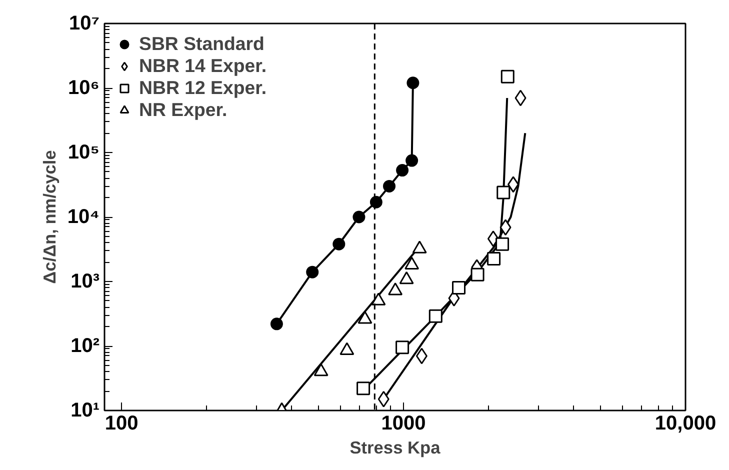  What do you see at coordinates (121, 423) in the screenshot?
I see `x-tick-label: 100` at bounding box center [121, 423].